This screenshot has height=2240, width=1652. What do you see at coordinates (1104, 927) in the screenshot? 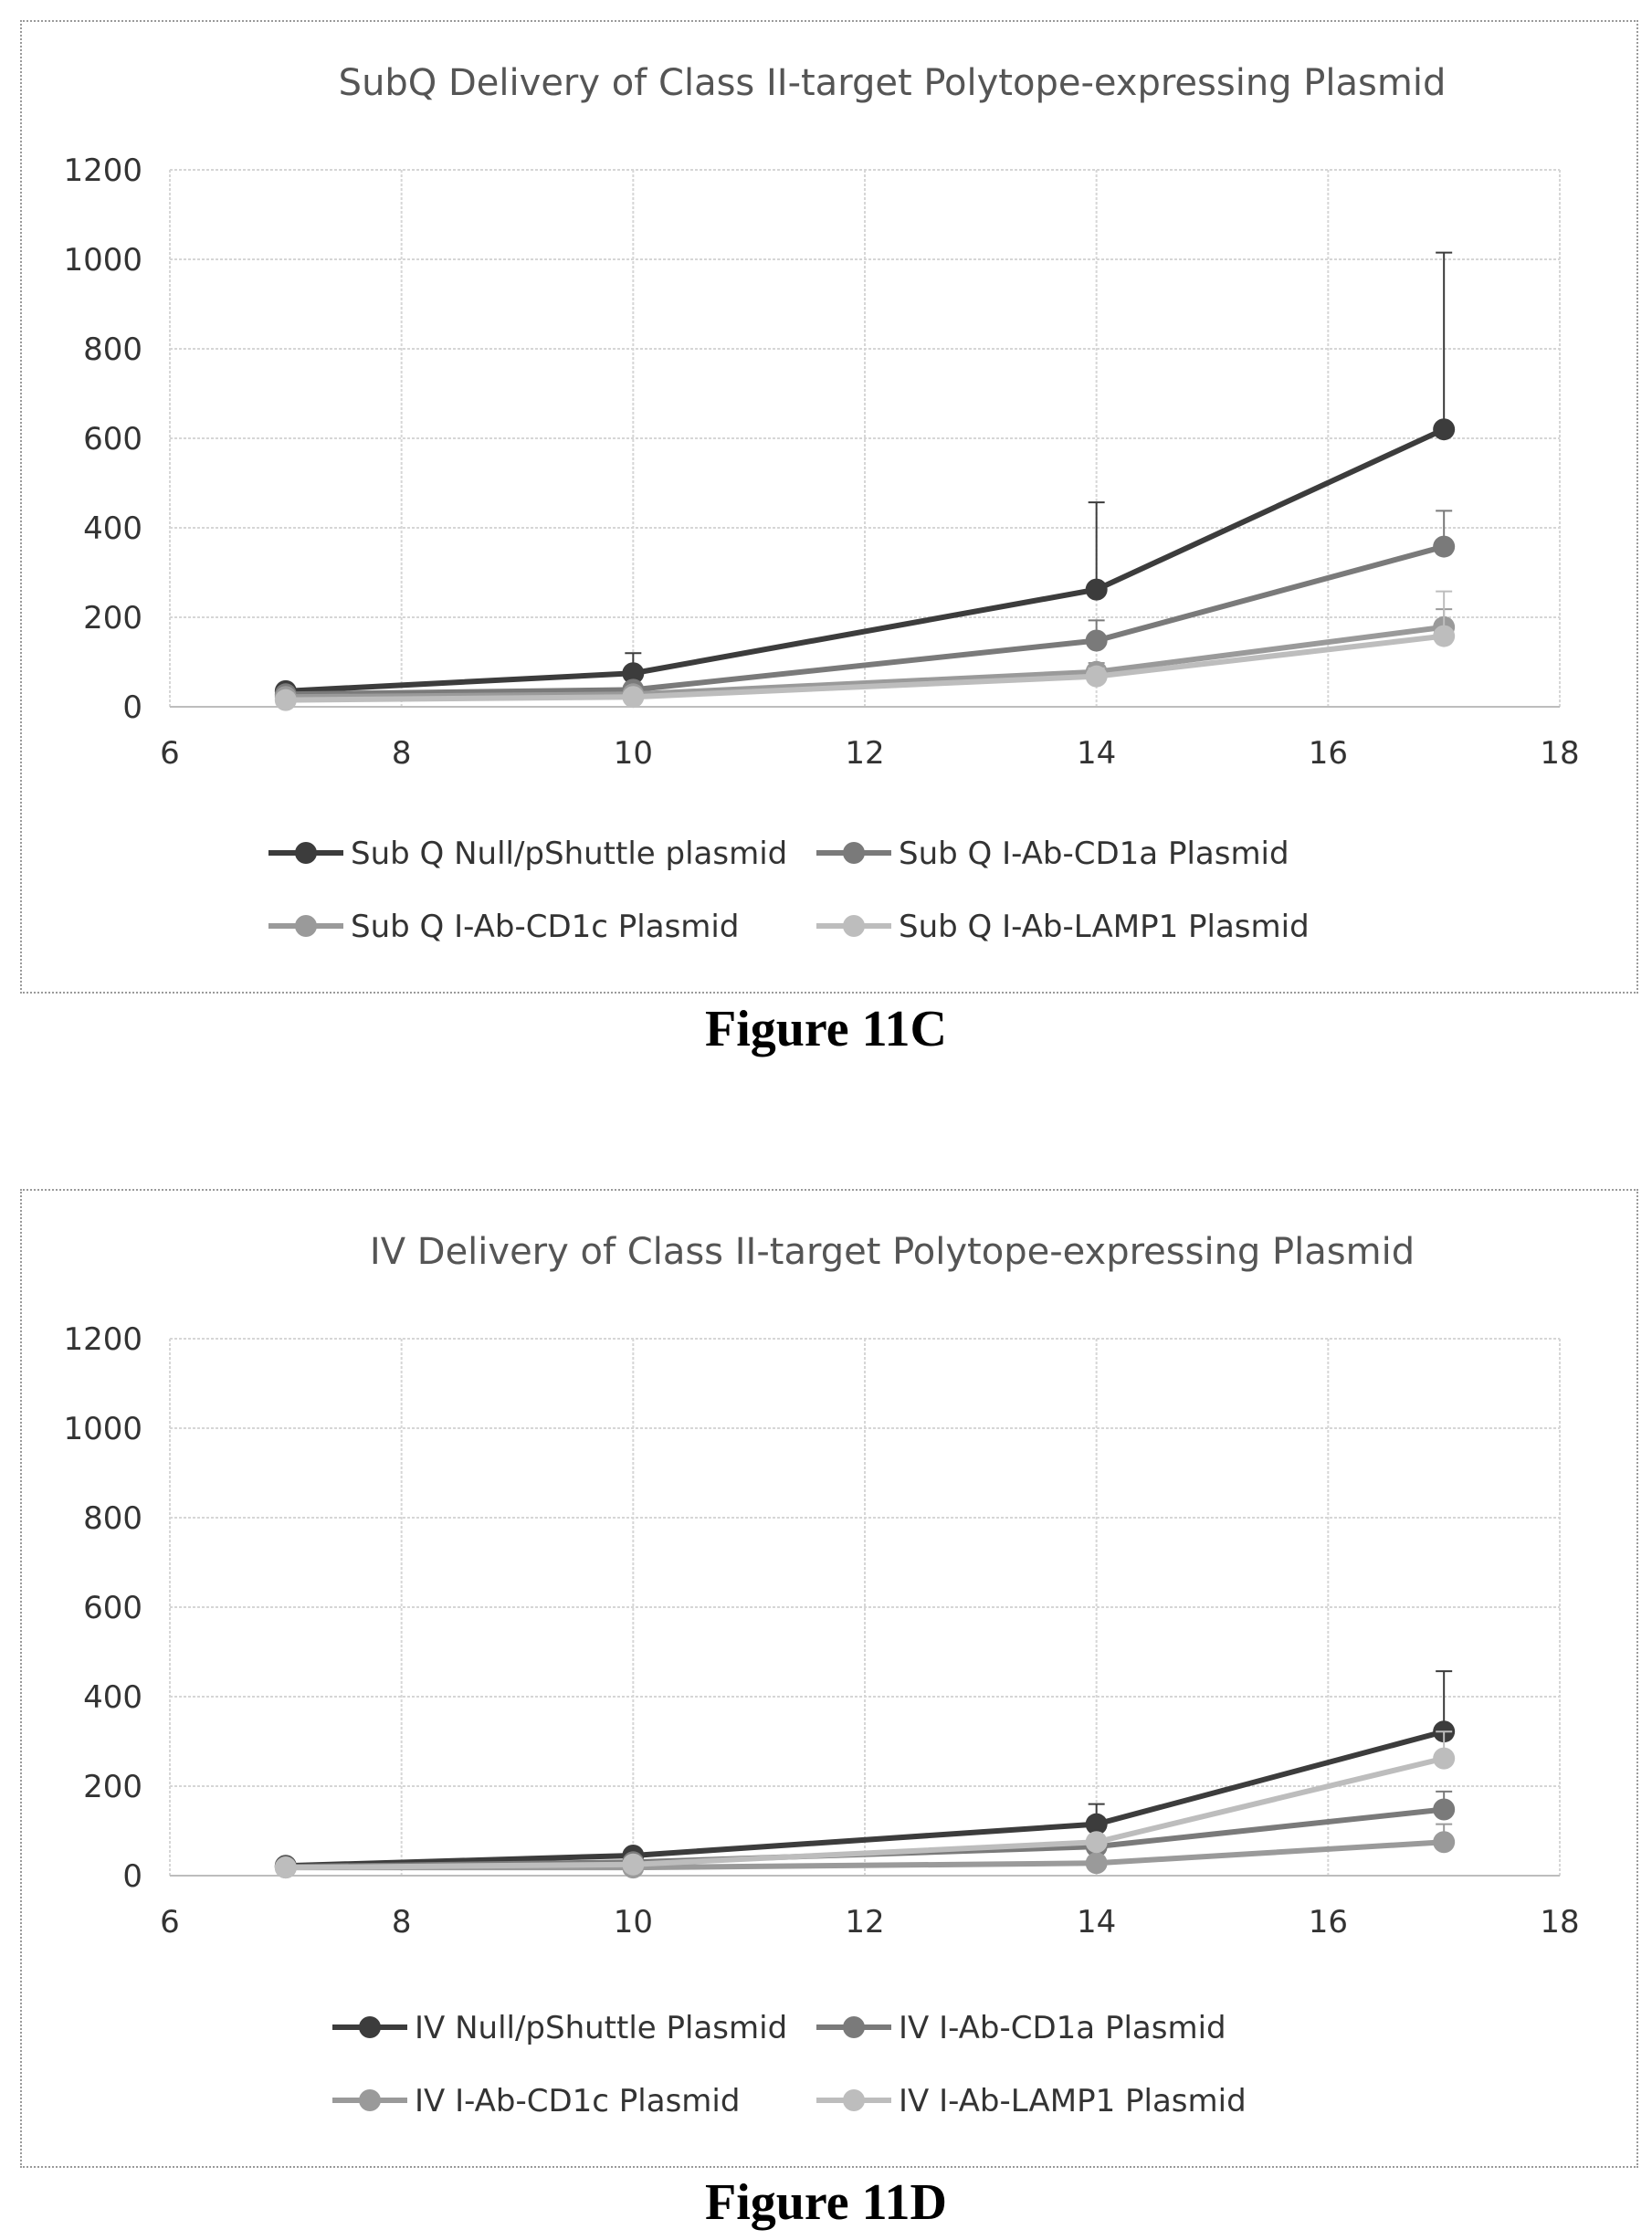
I see `legend-label: Sub Q I-Ab-LAMP1 Plasmid` at bounding box center [1104, 927].